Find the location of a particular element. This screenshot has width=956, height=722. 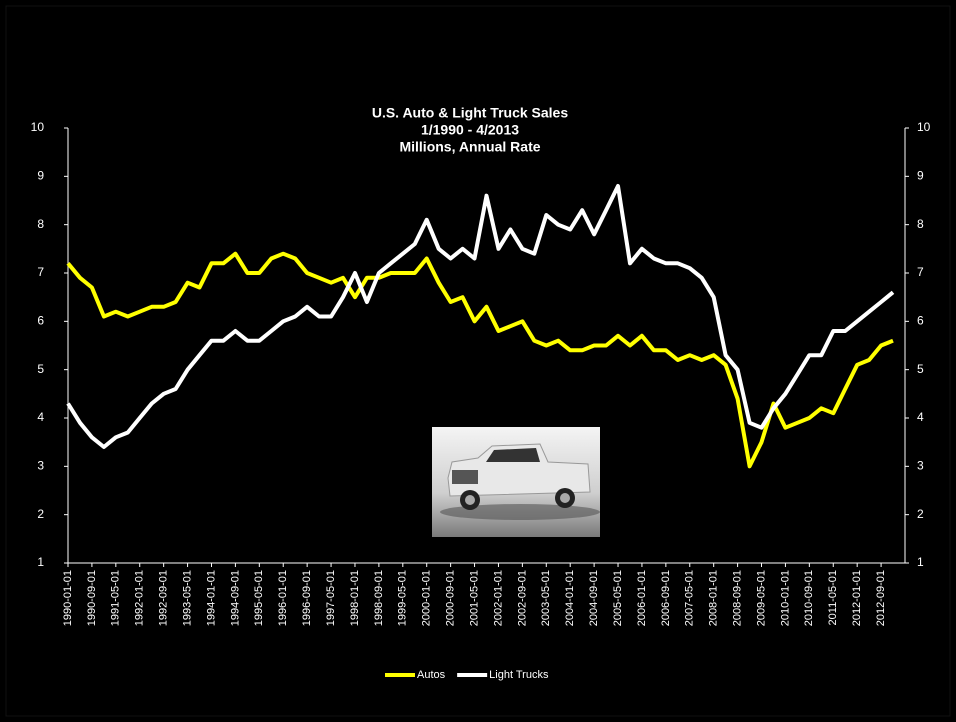

y2-tick-label: 6 is located at coordinates (920, 321).